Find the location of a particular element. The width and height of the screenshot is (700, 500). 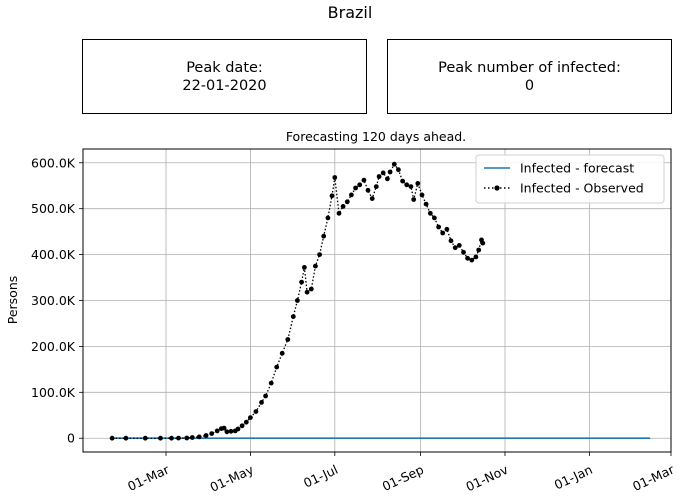

peak-infected-box: Peak number of infected: 0 is located at coordinates (529, 76).